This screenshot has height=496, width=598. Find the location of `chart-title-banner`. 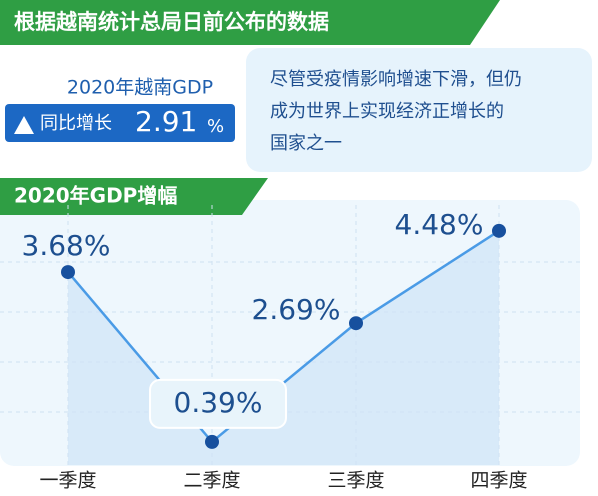

chart-title-banner is located at coordinates (134, 196).